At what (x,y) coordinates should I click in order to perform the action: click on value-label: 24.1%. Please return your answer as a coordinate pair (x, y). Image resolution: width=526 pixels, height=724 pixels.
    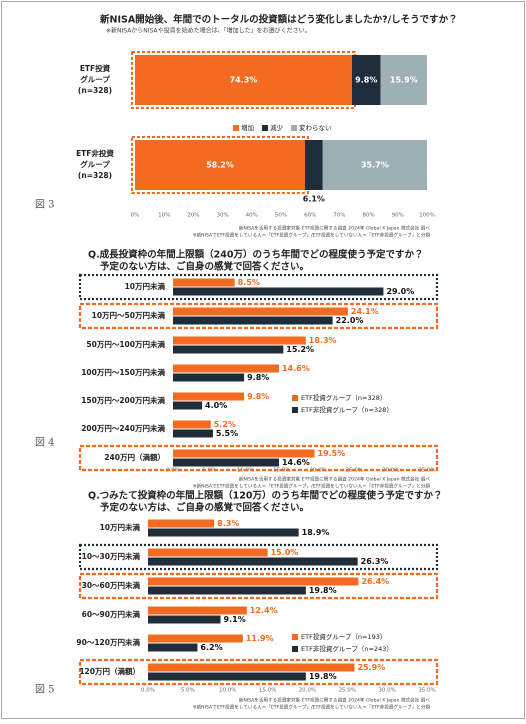
    Looking at the image, I should click on (365, 311).